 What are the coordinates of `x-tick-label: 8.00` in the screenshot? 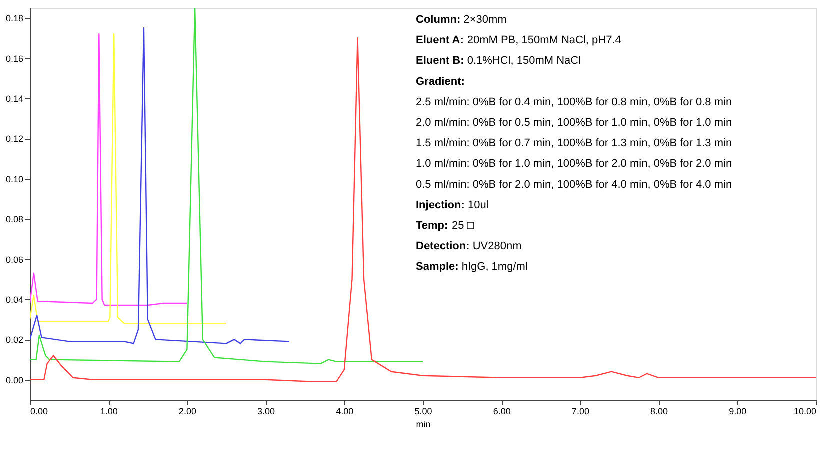 It's located at (659, 411).